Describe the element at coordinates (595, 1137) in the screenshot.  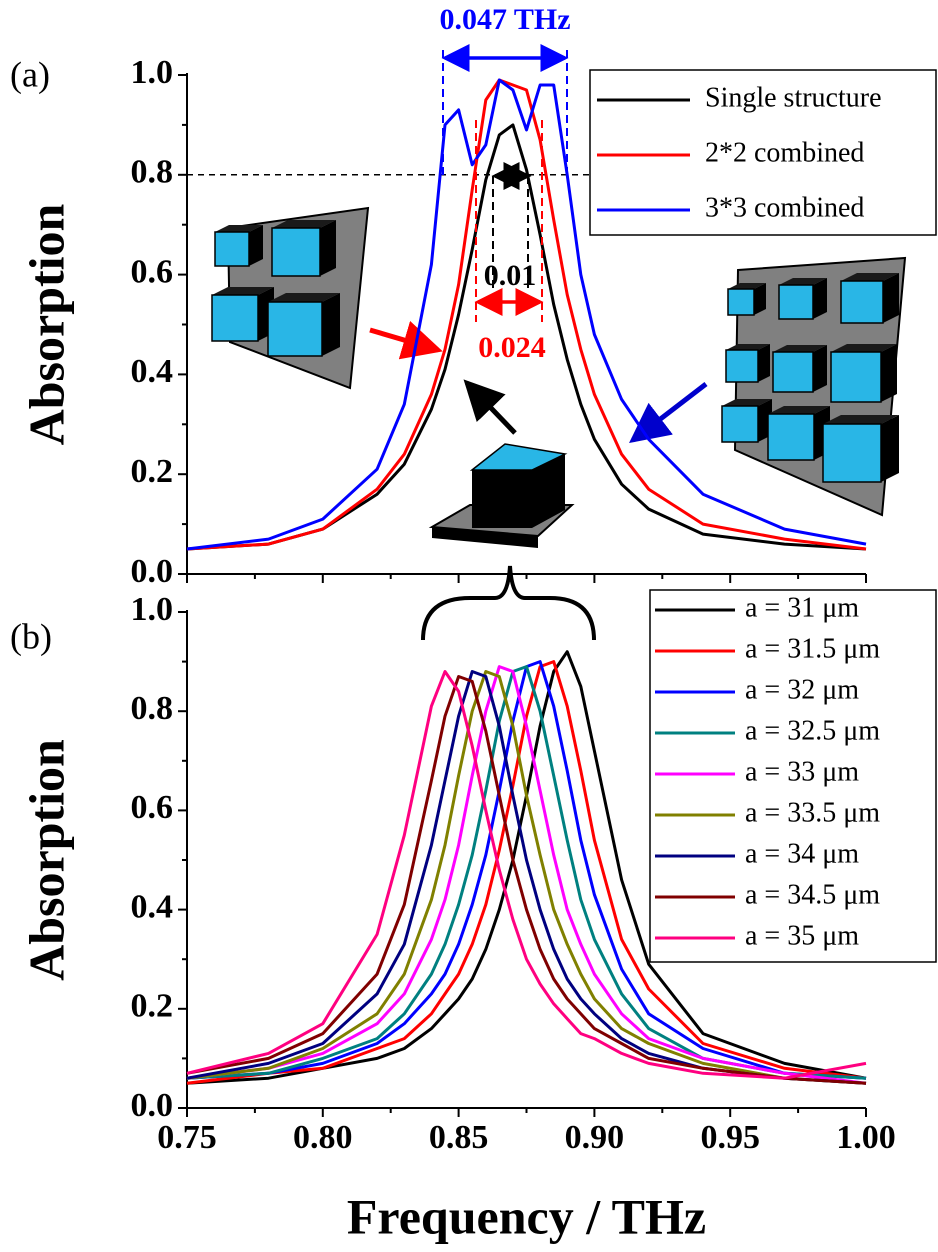
I see `x-tick-label: 0.90` at that location.